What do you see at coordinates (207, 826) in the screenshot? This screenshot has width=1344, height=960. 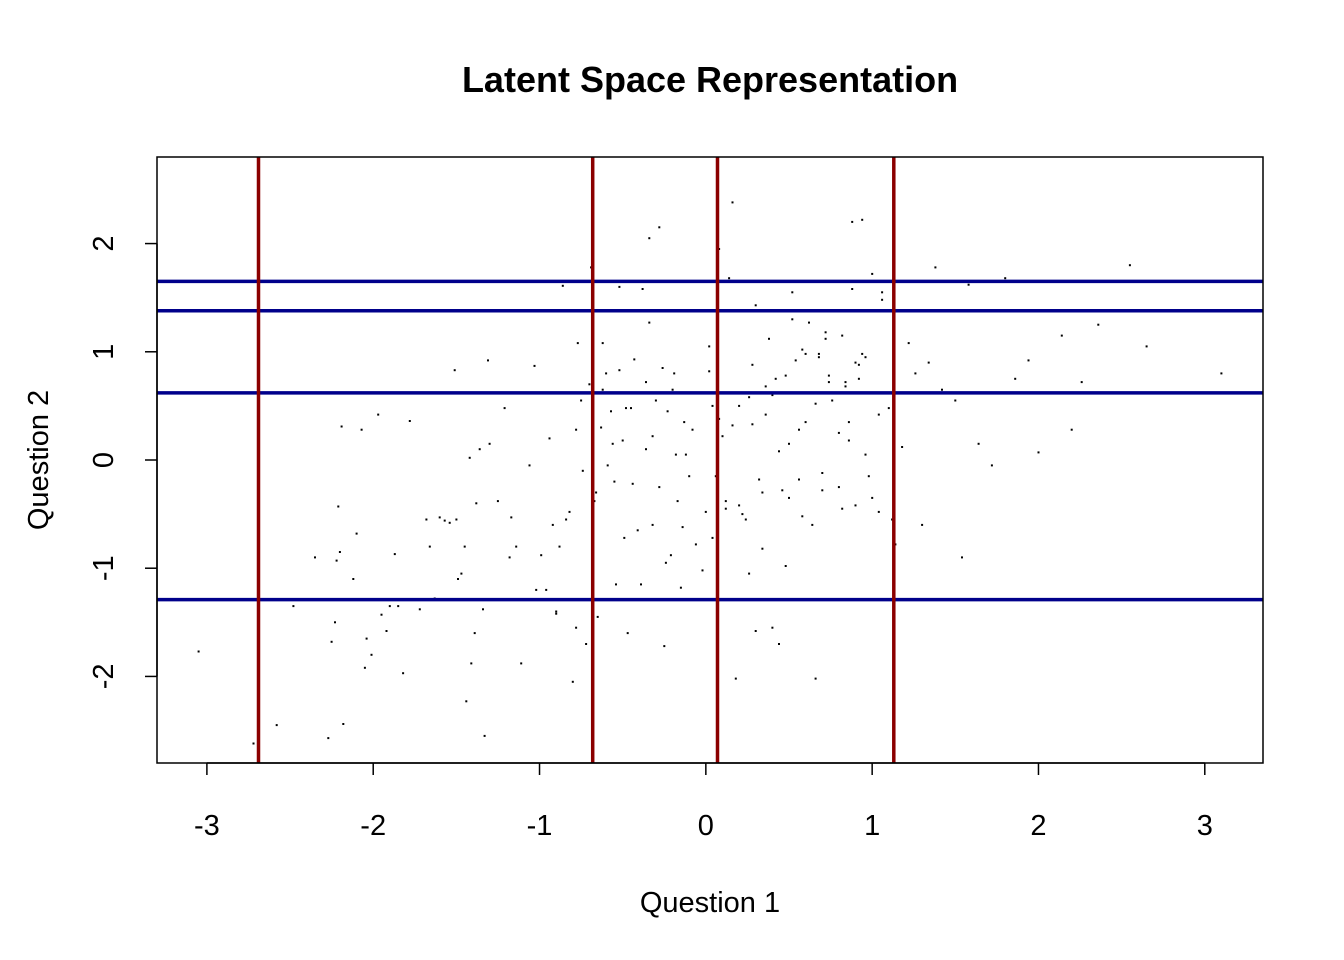 I see `x-tick-label: -3` at bounding box center [207, 826].